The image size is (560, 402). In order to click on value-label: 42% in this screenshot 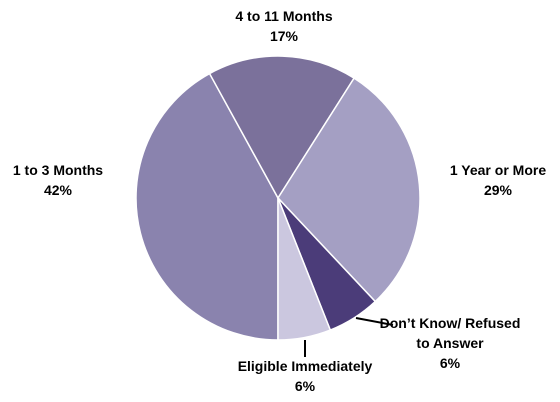, I will do `click(58, 190)`.